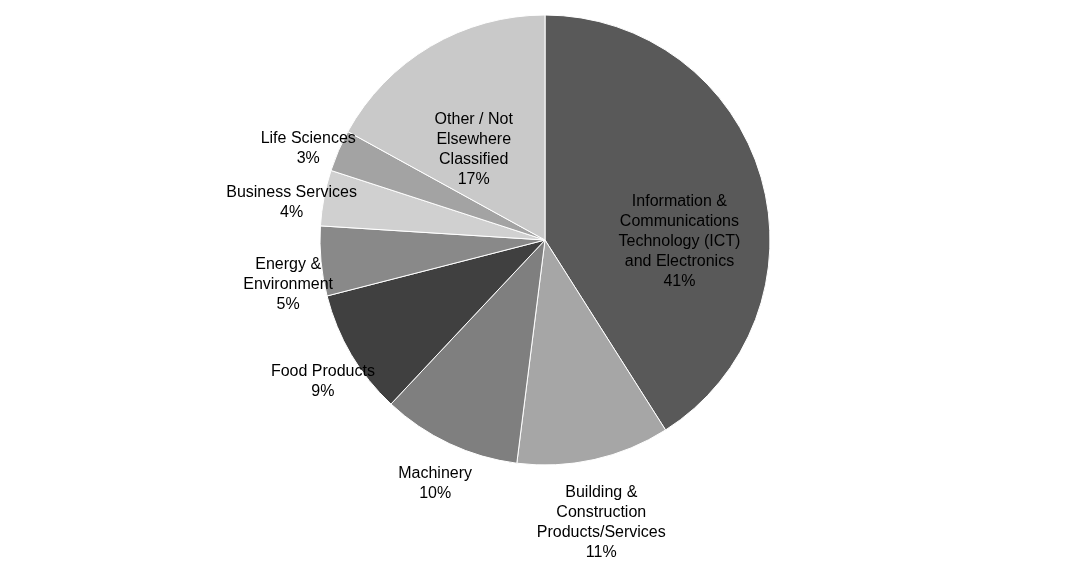 The height and width of the screenshot is (571, 1070). What do you see at coordinates (308, 157) in the screenshot?
I see `data-label: 3%` at bounding box center [308, 157].